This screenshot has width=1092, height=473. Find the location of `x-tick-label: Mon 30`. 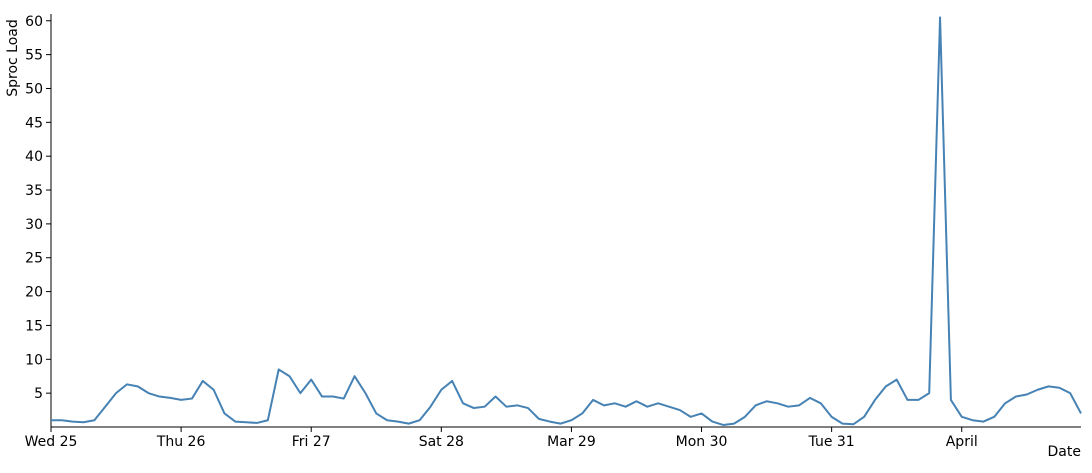

x-tick-label: Mon 30 is located at coordinates (702, 442).